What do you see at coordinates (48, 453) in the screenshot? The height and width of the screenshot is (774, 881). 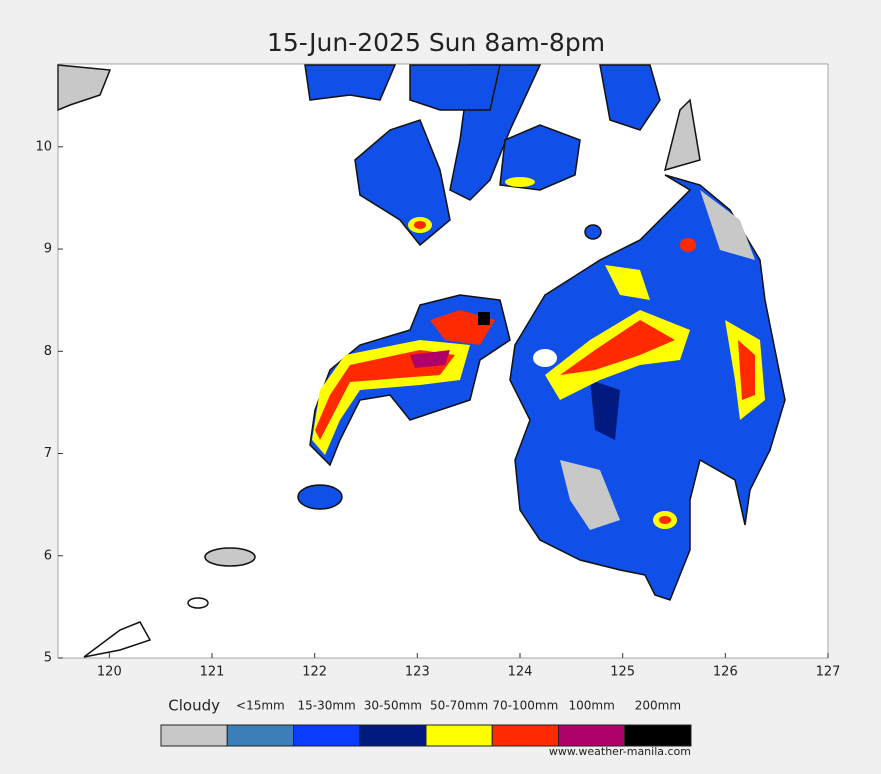 I see `y-tick-label: 7` at bounding box center [48, 453].